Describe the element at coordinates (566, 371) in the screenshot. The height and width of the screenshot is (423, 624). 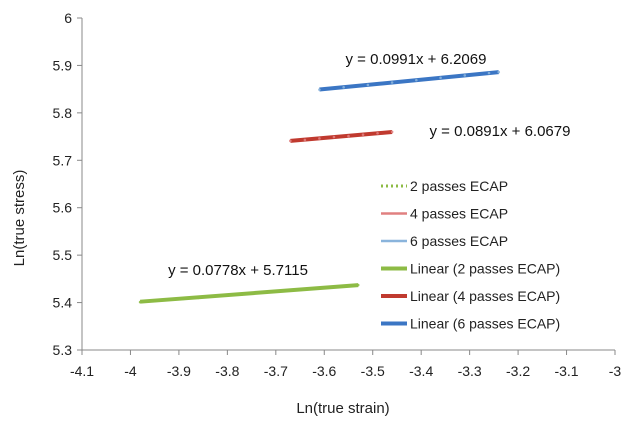
I see `x-tick-label: -3.1` at that location.